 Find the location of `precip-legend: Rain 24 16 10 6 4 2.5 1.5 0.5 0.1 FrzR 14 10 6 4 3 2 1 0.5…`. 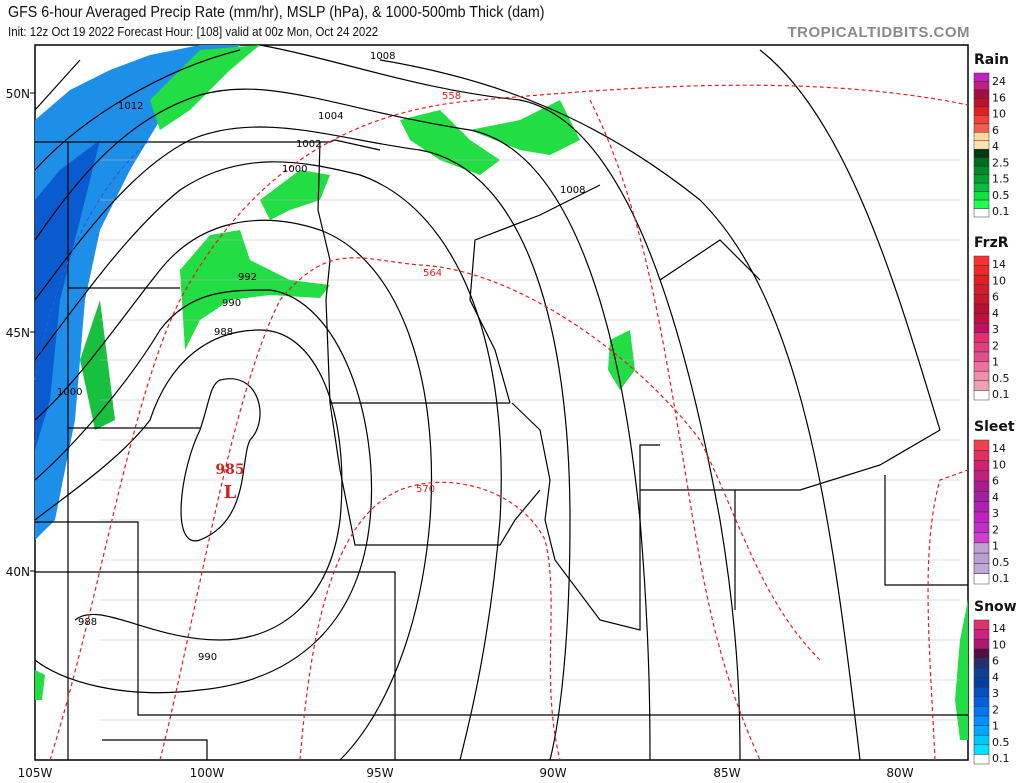

precip-legend: Rain 24 16 10 6 4 2.5 1.5 0.5 0.1 FrzR 14 10 6 4 3 2 1 0.5… is located at coordinates (995, 408).